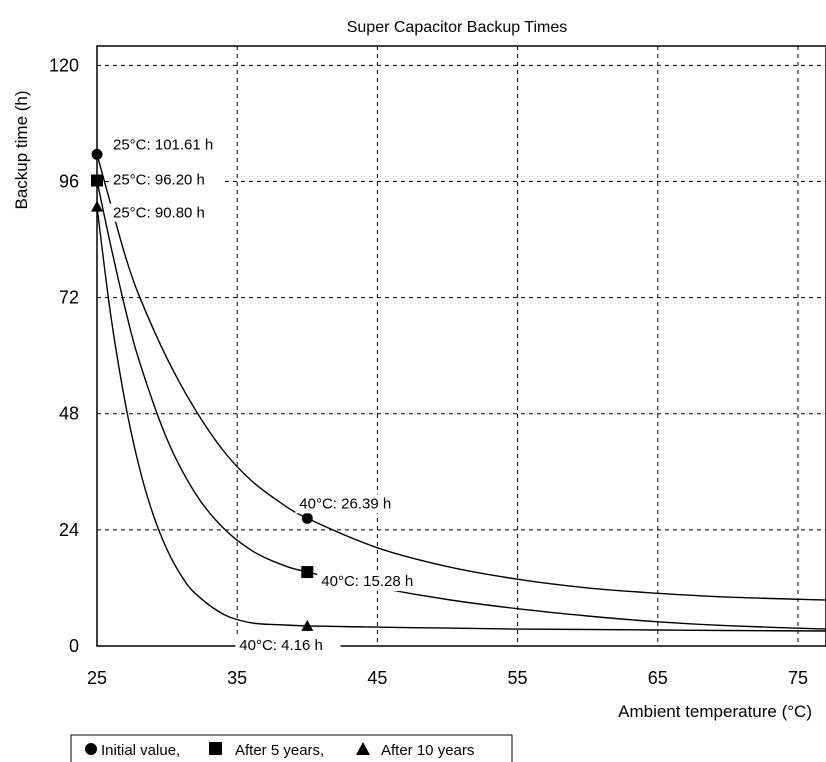  I want to click on y-ticks: 0 24 48 72 96 120, so click(64, 355).